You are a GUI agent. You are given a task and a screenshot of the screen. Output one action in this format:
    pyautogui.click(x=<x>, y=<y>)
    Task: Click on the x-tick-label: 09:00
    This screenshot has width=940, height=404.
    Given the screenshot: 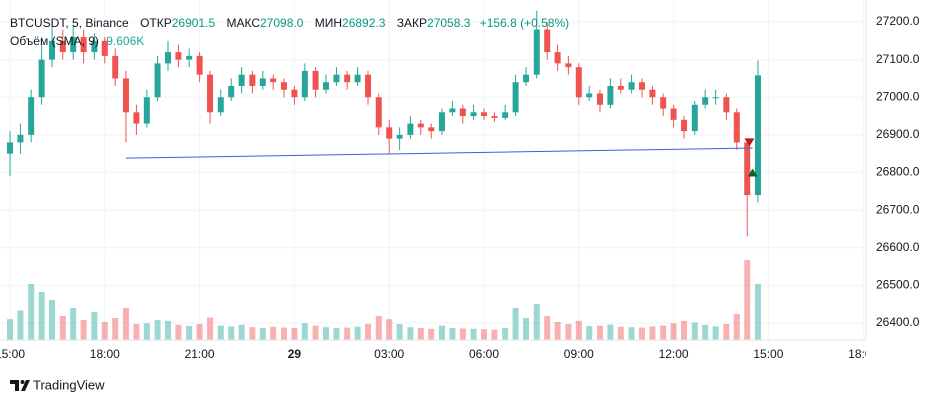 What is the action you would take?
    pyautogui.click(x=579, y=354)
    